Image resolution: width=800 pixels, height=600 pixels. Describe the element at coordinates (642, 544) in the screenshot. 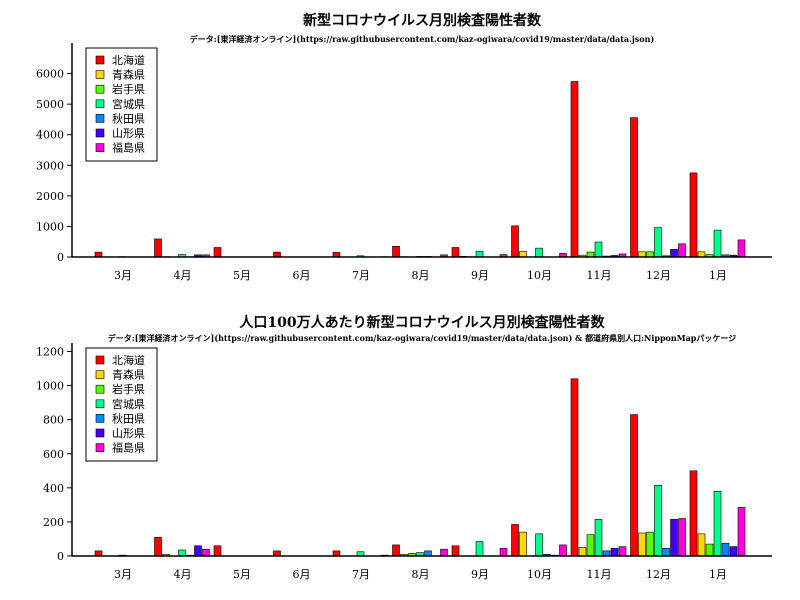

I see `bar-2-s1-c9` at that location.